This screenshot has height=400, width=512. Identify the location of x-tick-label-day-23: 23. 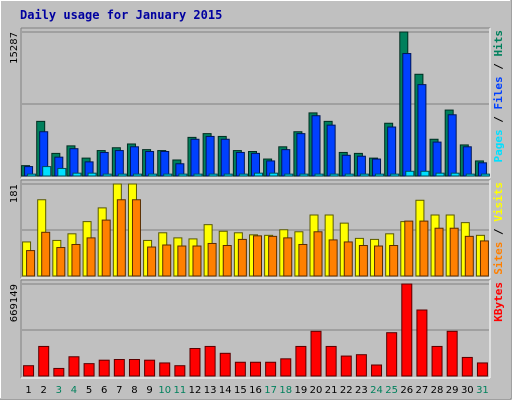
(361, 390).